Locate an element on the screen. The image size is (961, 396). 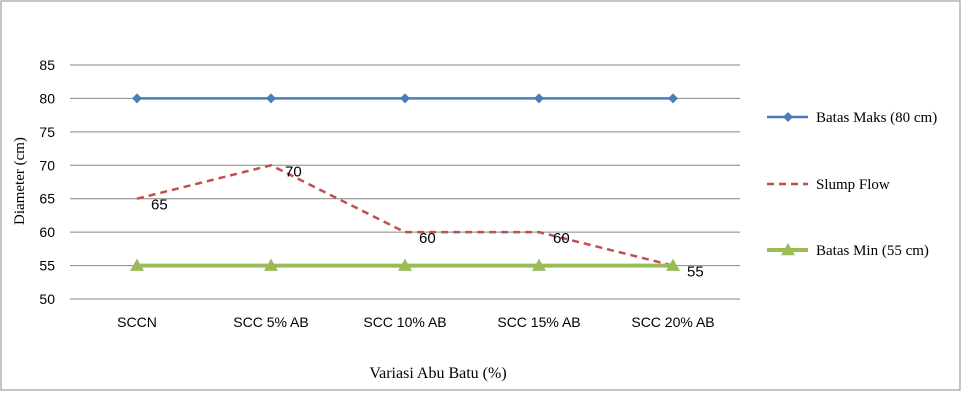
y-tick-label: 85 is located at coordinates (47, 65).